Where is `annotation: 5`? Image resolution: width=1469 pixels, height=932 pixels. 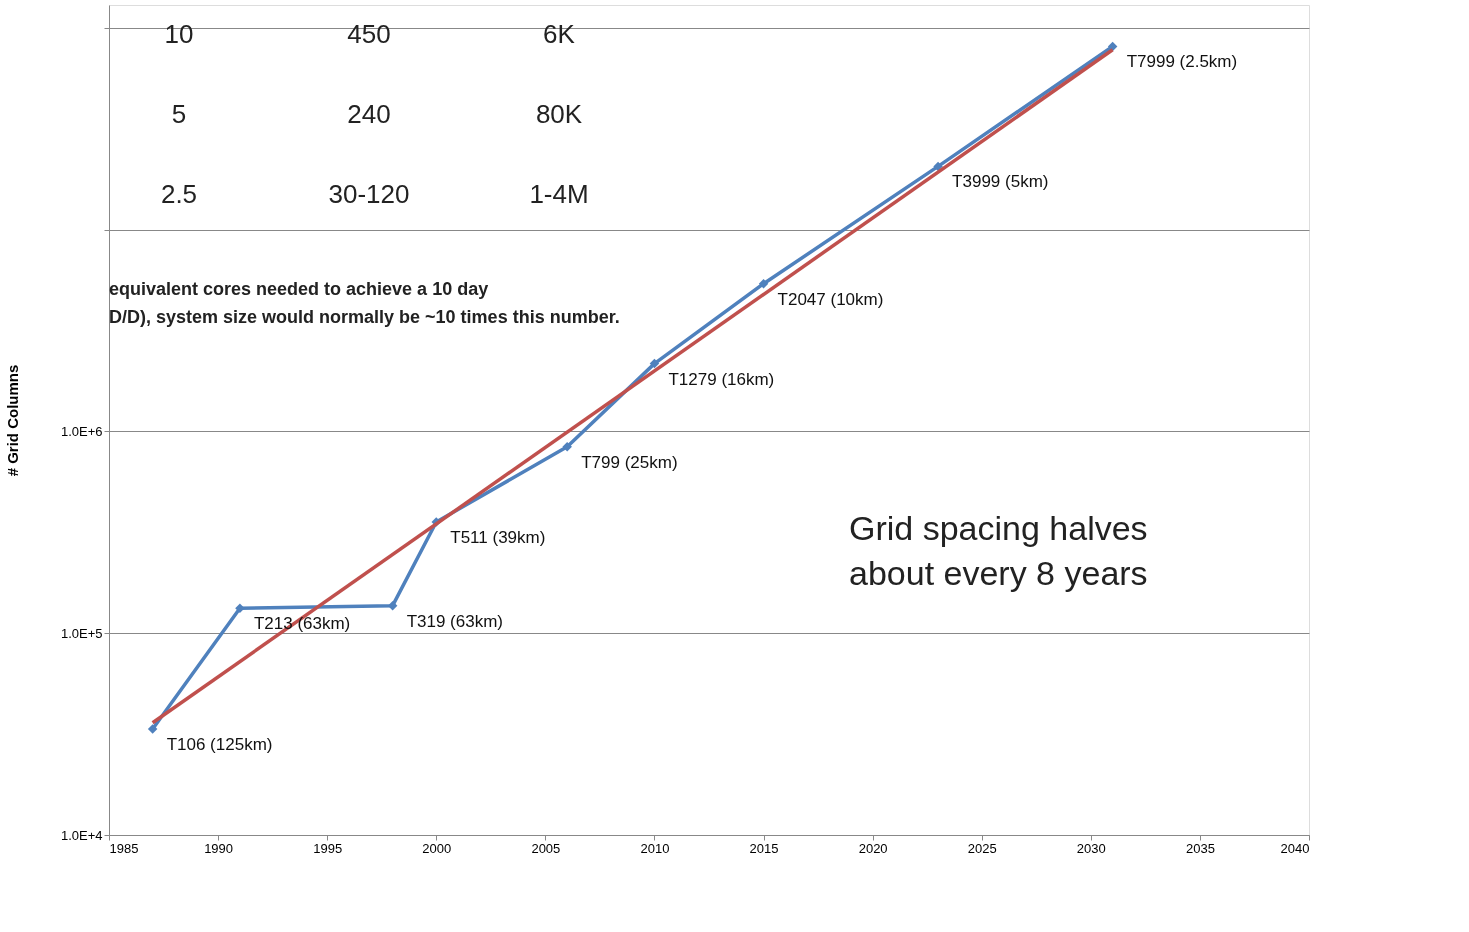 annotation: 5 is located at coordinates (179, 114).